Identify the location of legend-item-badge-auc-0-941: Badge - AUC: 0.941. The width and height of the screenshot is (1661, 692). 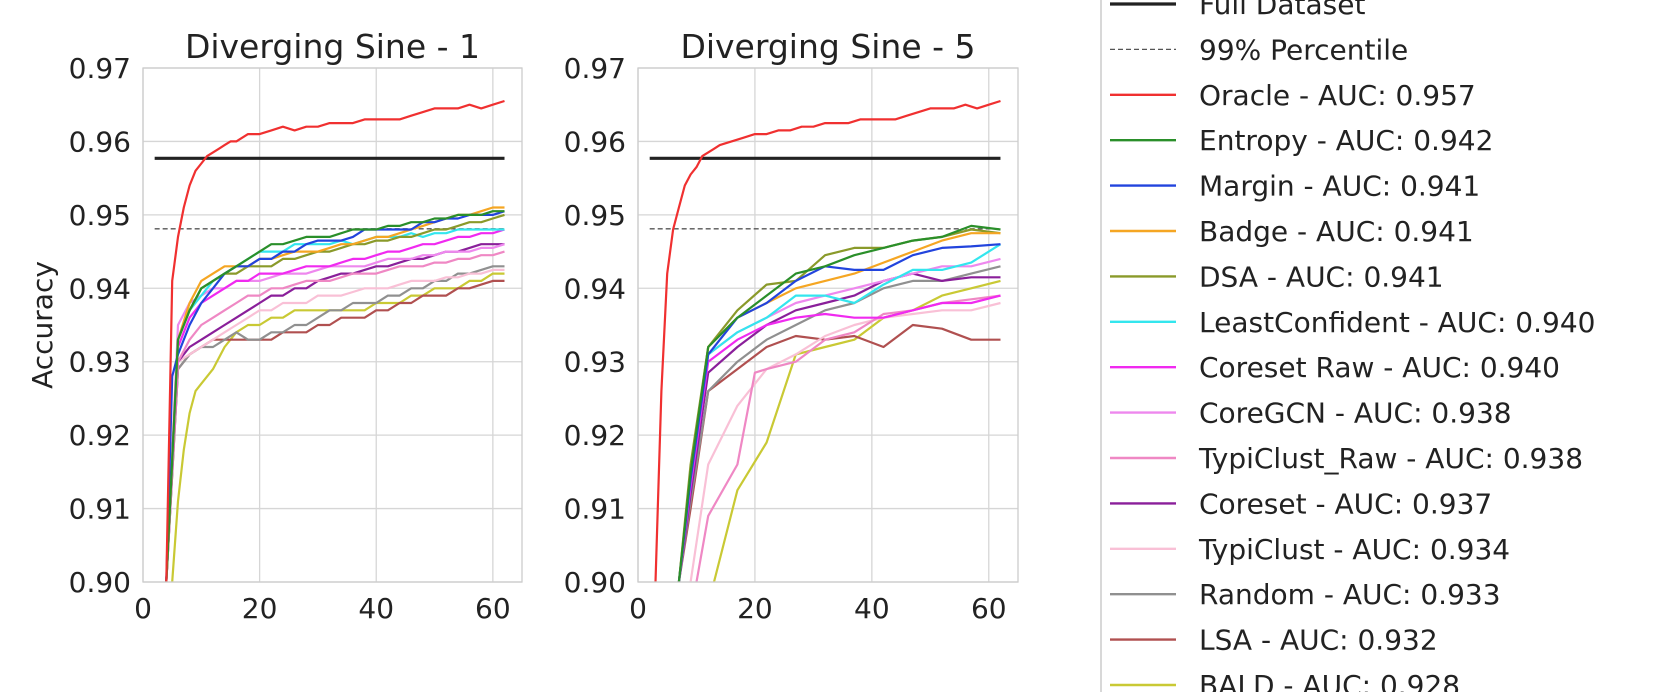
(1292, 231).